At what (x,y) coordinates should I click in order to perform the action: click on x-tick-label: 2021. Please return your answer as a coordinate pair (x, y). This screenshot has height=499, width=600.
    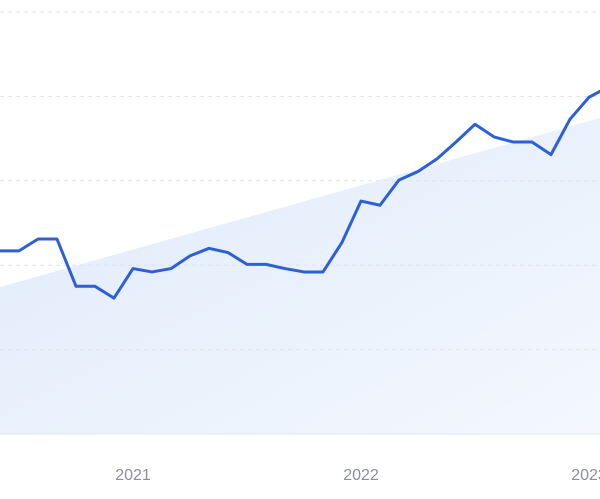
    Looking at the image, I should click on (133, 475).